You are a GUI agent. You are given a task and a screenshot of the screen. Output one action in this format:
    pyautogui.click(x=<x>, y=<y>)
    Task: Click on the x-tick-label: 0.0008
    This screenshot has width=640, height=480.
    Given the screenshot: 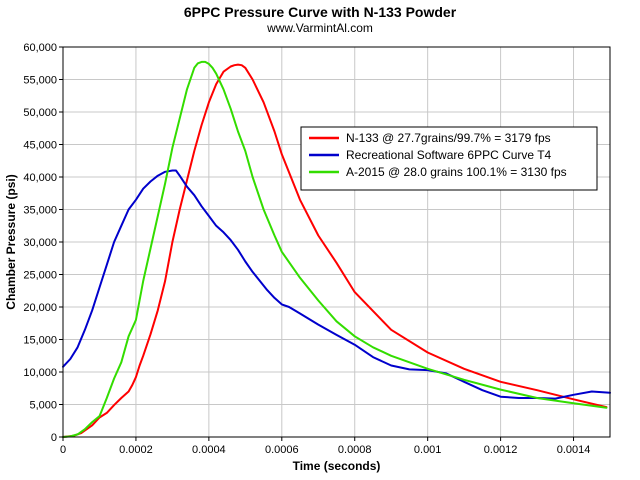 What is the action you would take?
    pyautogui.click(x=355, y=450)
    